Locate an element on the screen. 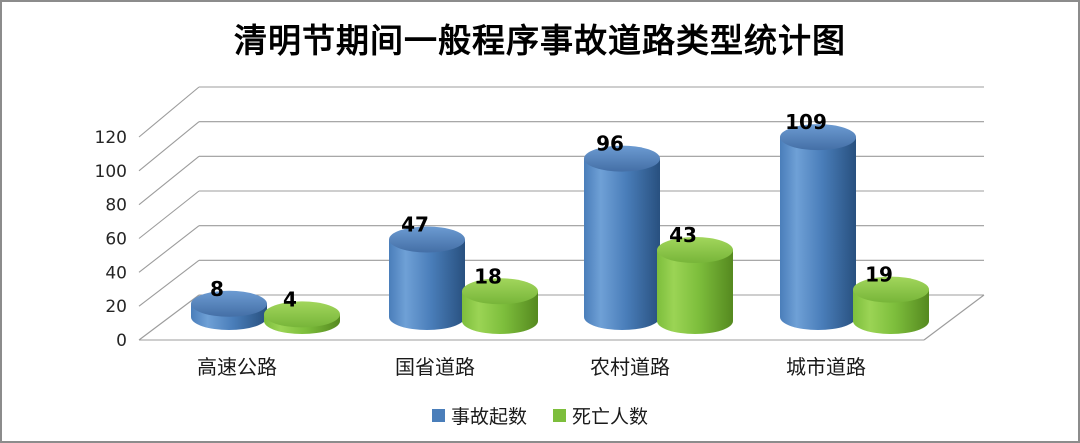 The height and width of the screenshot is (443, 1080). legend-item-accidents: 事故起数 is located at coordinates (479, 415).